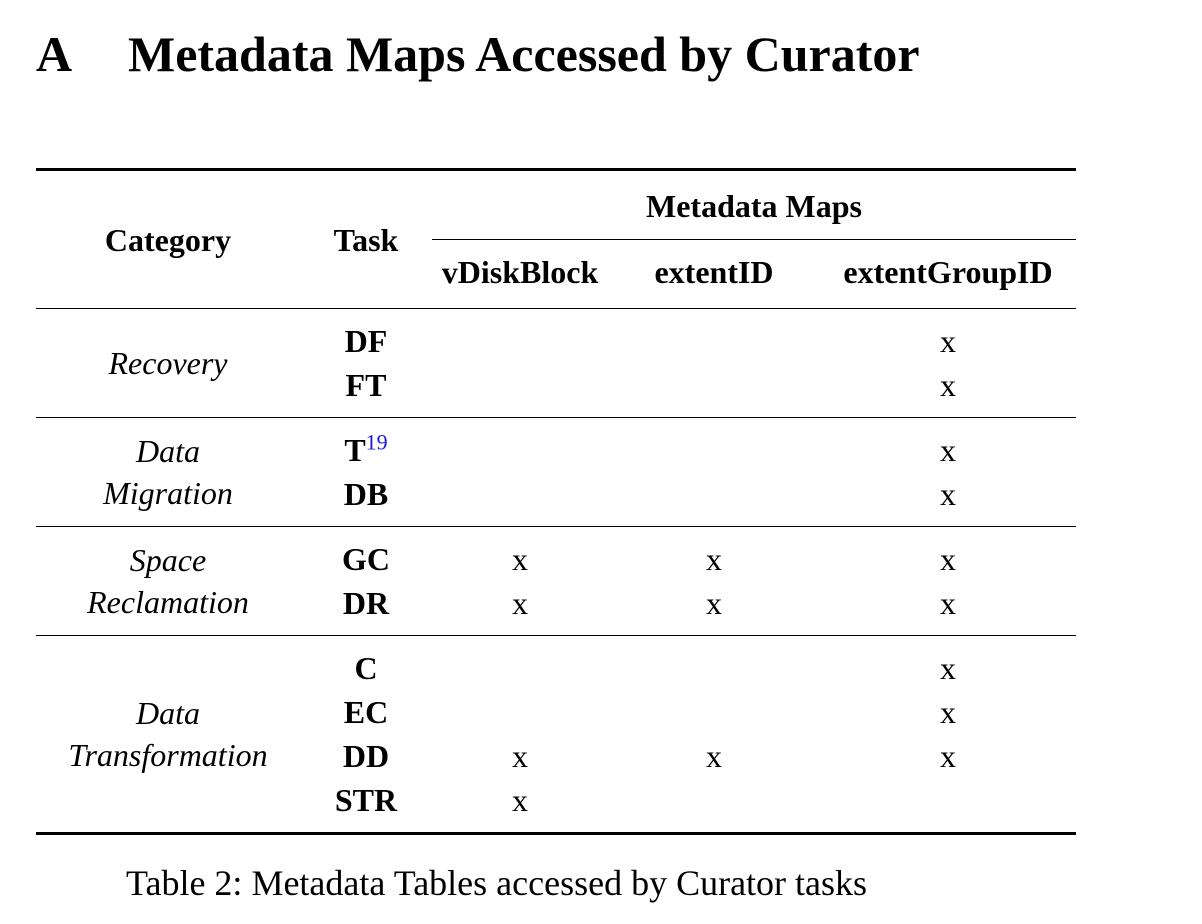 This screenshot has width=1202, height=924. What do you see at coordinates (366, 240) in the screenshot?
I see `header-task: Task` at bounding box center [366, 240].